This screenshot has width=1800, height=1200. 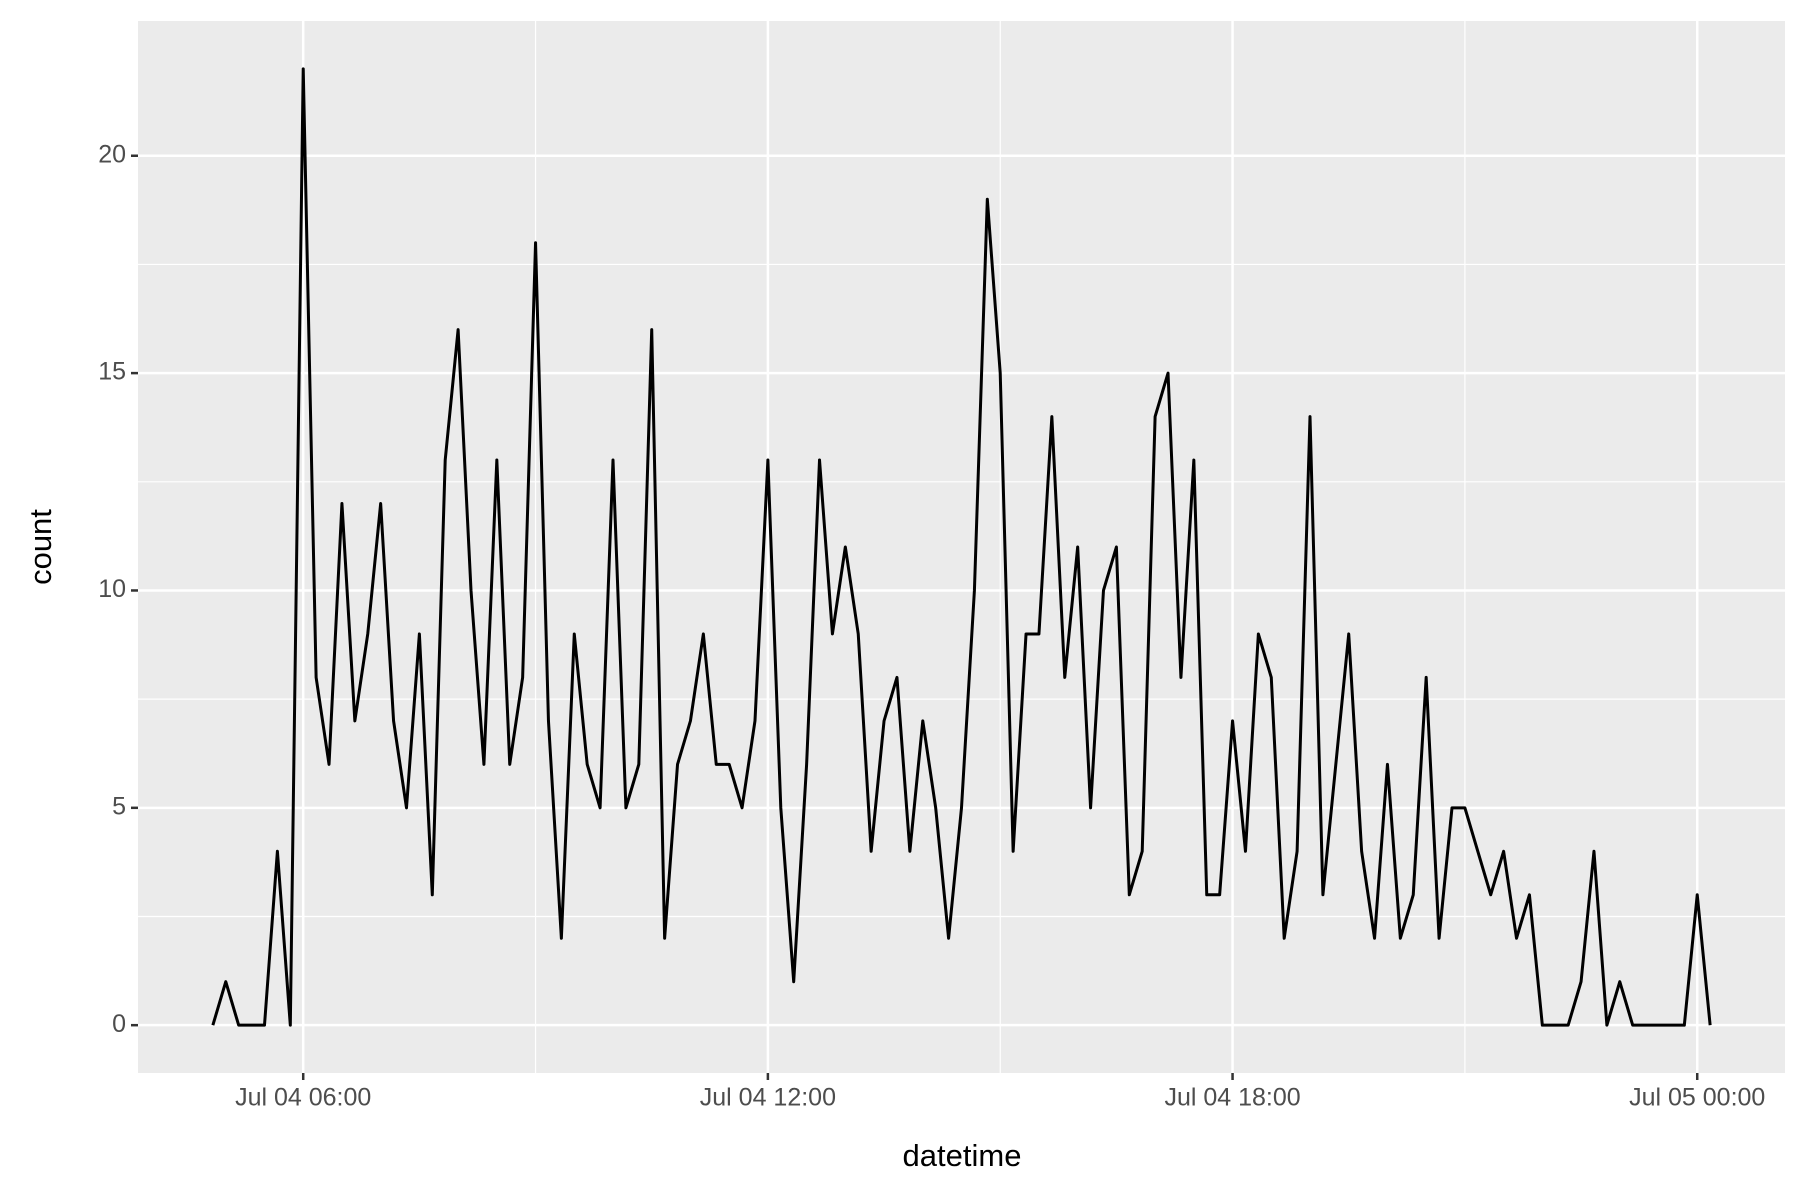 I want to click on y-tick-label: 5, so click(x=119, y=806).